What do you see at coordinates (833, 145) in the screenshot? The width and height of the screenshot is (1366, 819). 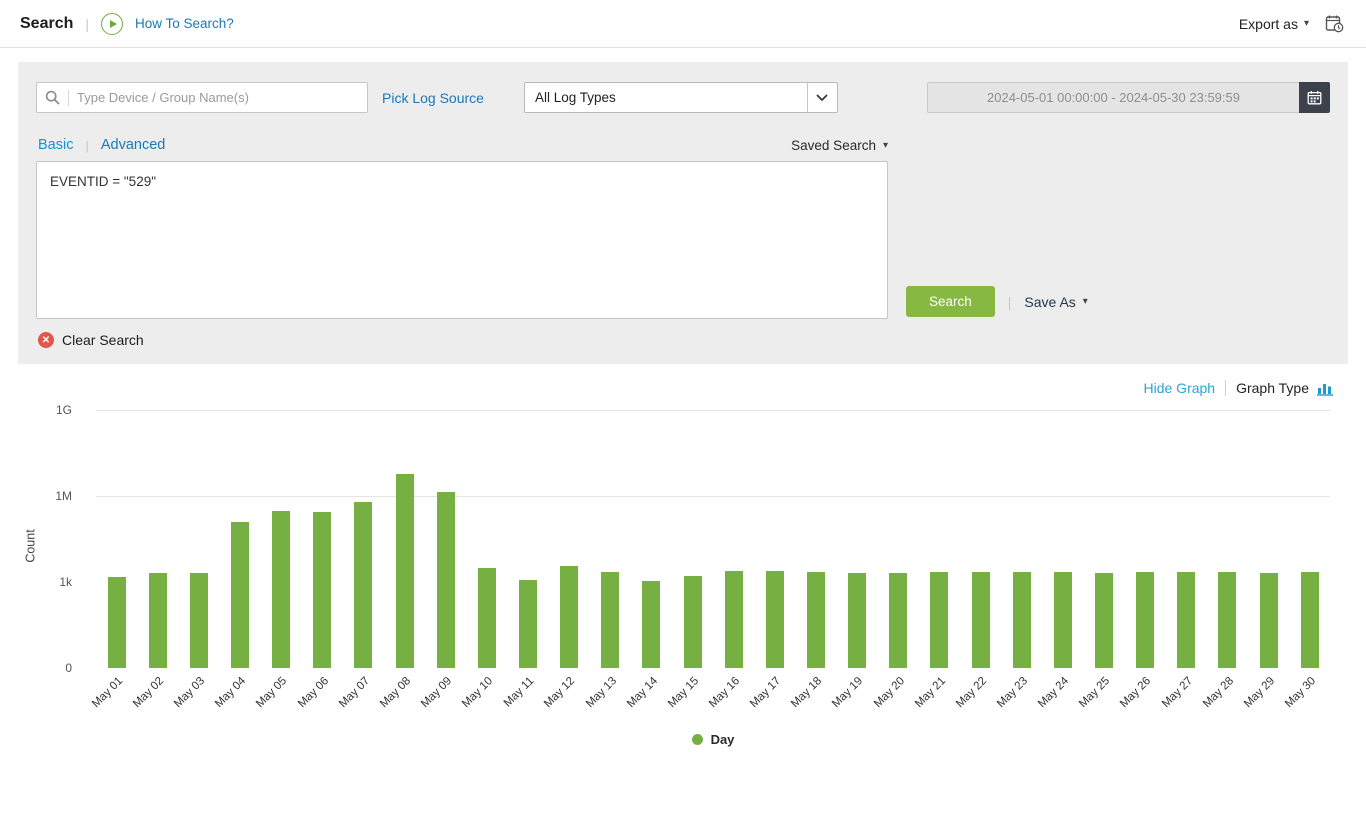 I see `saved-search-label: Saved Search` at bounding box center [833, 145].